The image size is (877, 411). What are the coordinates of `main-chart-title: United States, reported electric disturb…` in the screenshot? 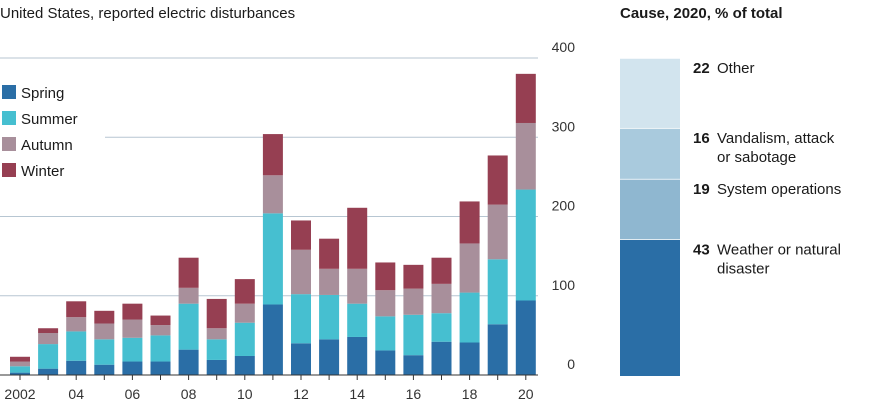 It's located at (147, 13).